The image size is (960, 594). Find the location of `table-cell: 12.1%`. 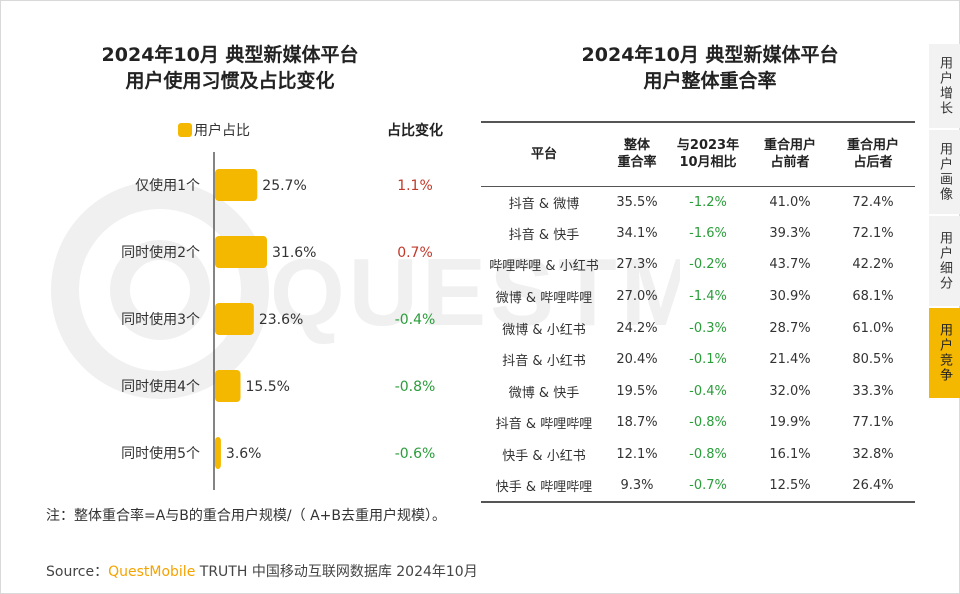

table-cell: 12.1% is located at coordinates (637, 455).